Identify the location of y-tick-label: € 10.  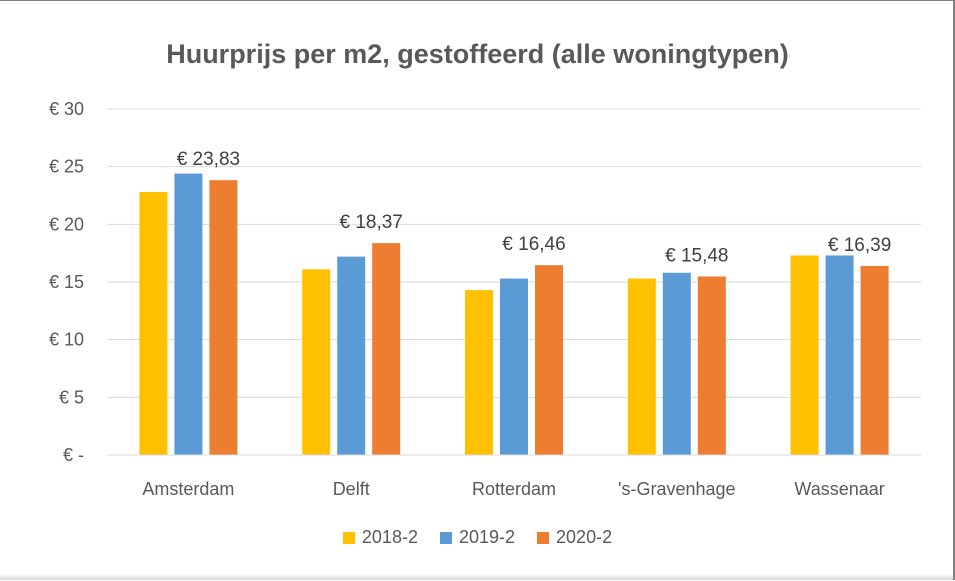
(66, 340).